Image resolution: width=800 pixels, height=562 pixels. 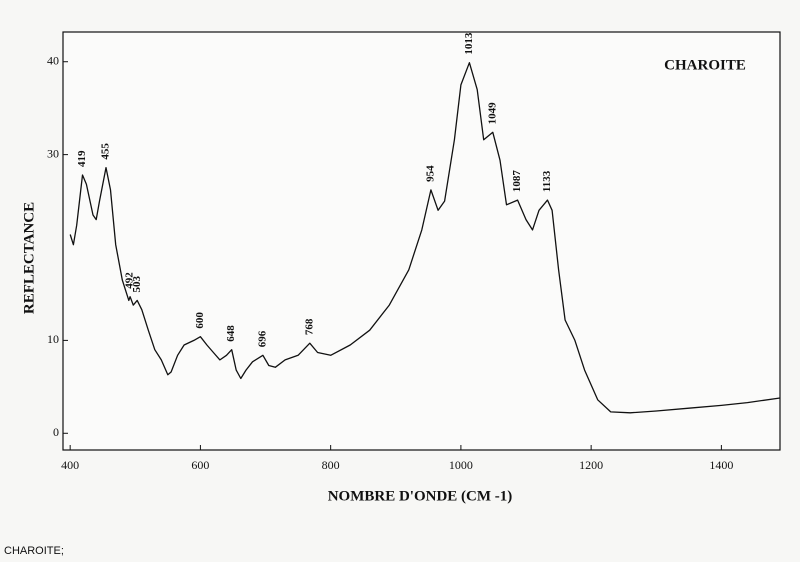 I want to click on chart-title: CHAROITE, so click(x=705, y=65).